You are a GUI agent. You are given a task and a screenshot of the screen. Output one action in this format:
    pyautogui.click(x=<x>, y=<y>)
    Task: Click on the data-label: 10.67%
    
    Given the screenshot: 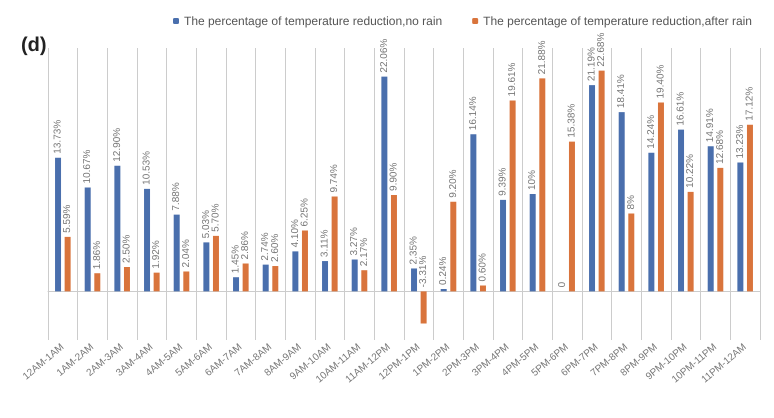 What is the action you would take?
    pyautogui.click(x=88, y=166)
    